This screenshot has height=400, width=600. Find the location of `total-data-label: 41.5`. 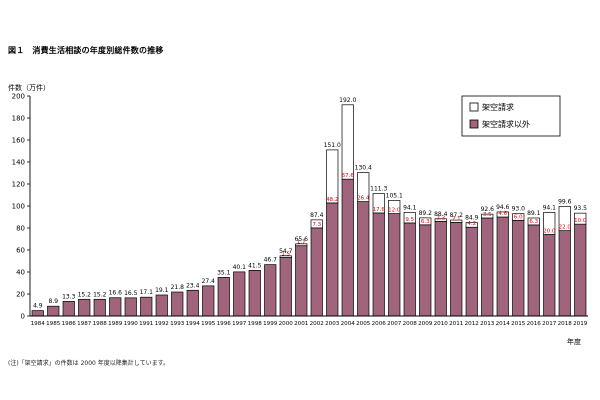

total-data-label: 41.5 is located at coordinates (255, 265).